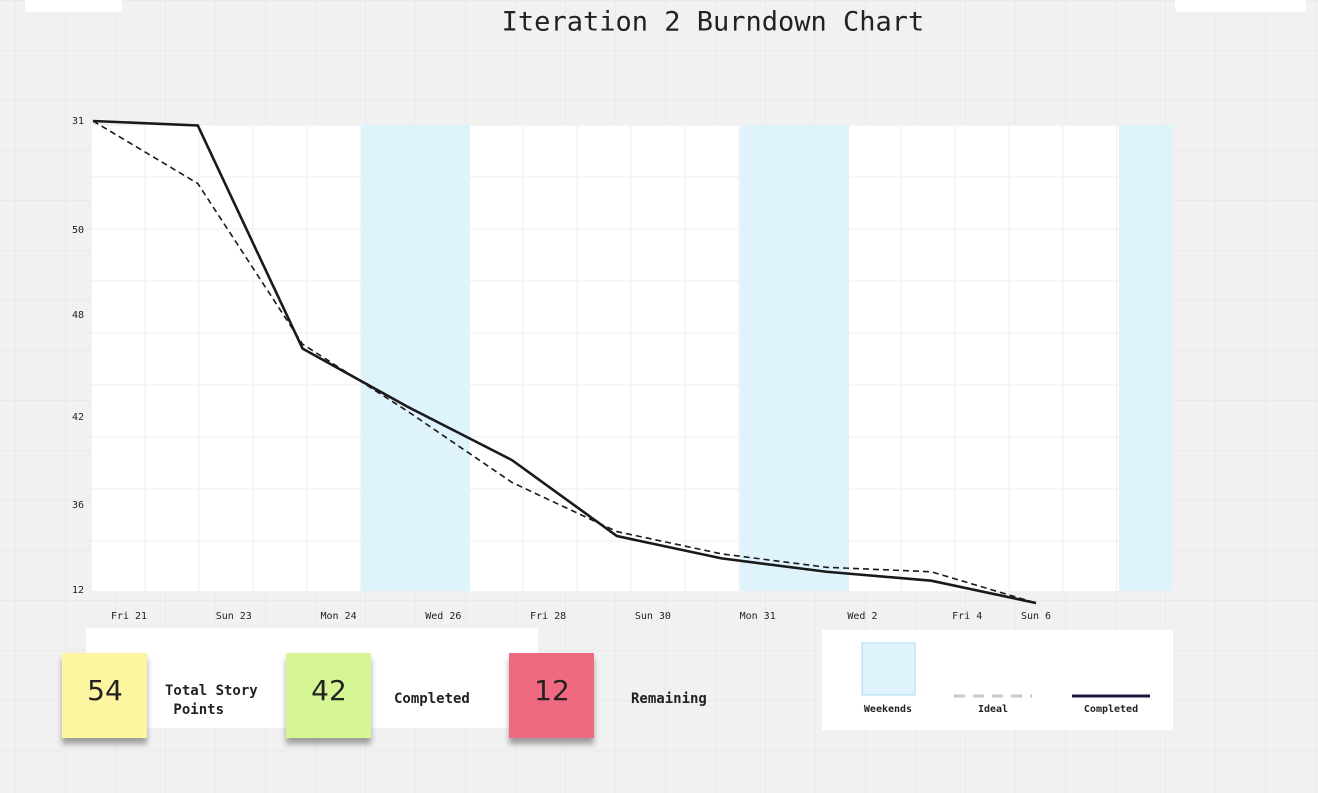 This screenshot has height=793, width=1318. What do you see at coordinates (234, 616) in the screenshot?
I see `x-tick-label: Sun 23` at bounding box center [234, 616].